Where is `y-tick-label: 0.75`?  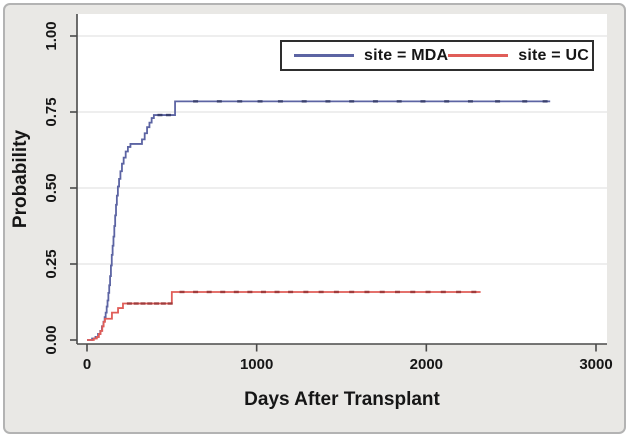
y-tick-label: 0.75 is located at coordinates (51, 111).